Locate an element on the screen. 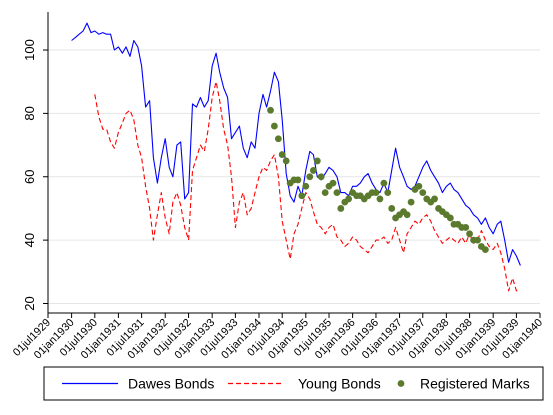 The image size is (553, 415). legend-box is located at coordinates (293, 383).